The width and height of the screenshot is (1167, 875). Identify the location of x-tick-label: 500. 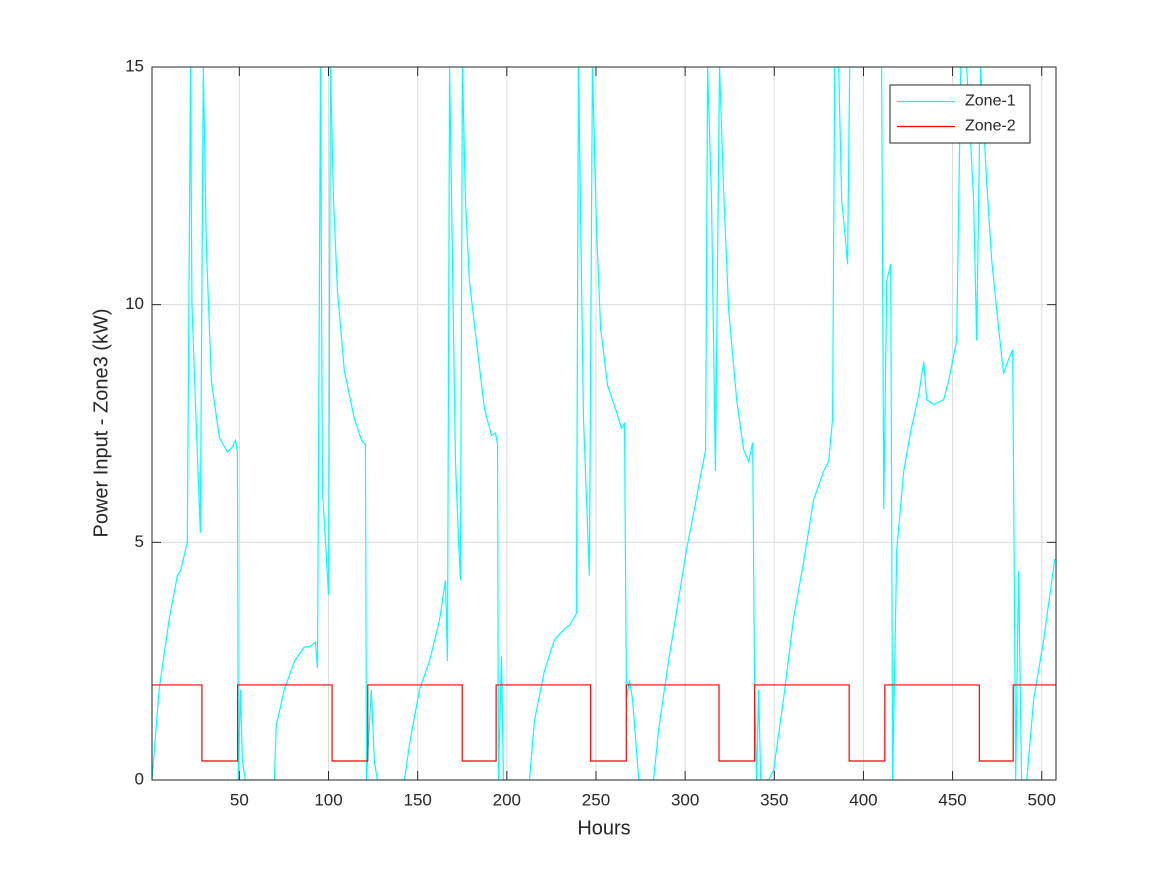
(1042, 799).